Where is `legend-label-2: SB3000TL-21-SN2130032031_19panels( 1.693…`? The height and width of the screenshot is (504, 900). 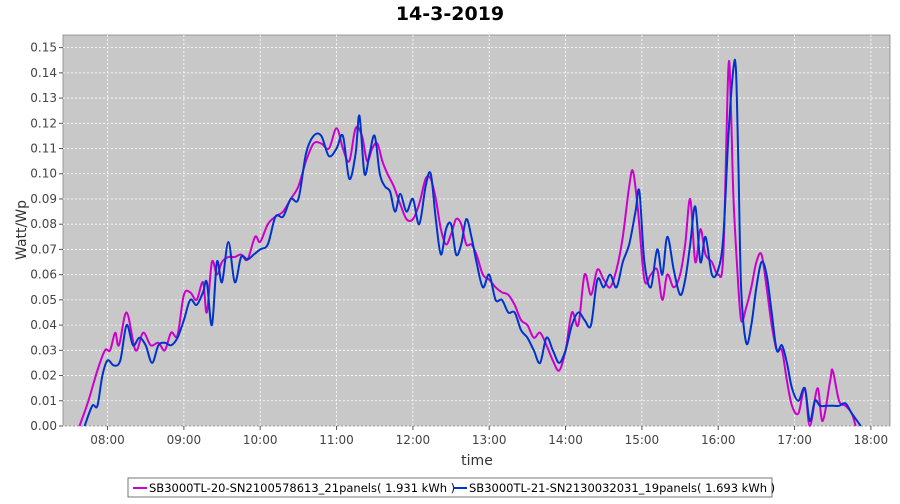
legend-label-2: SB3000TL-21-SN2130032031_19panels( 1.693… is located at coordinates (622, 488).